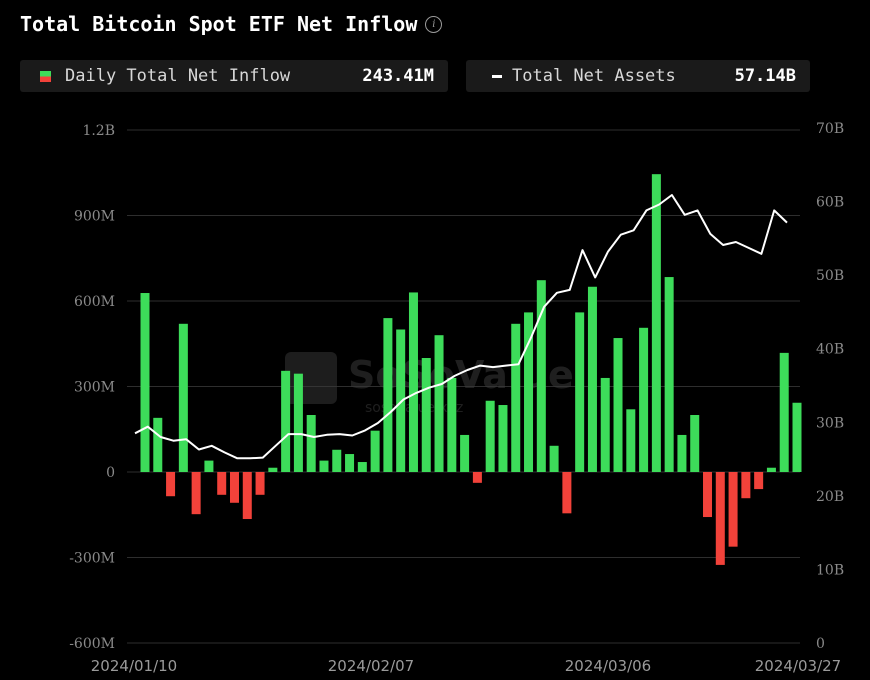 The height and width of the screenshot is (680, 870). What do you see at coordinates (820, 644) in the screenshot?
I see `right-axis-tick: 0` at bounding box center [820, 644].